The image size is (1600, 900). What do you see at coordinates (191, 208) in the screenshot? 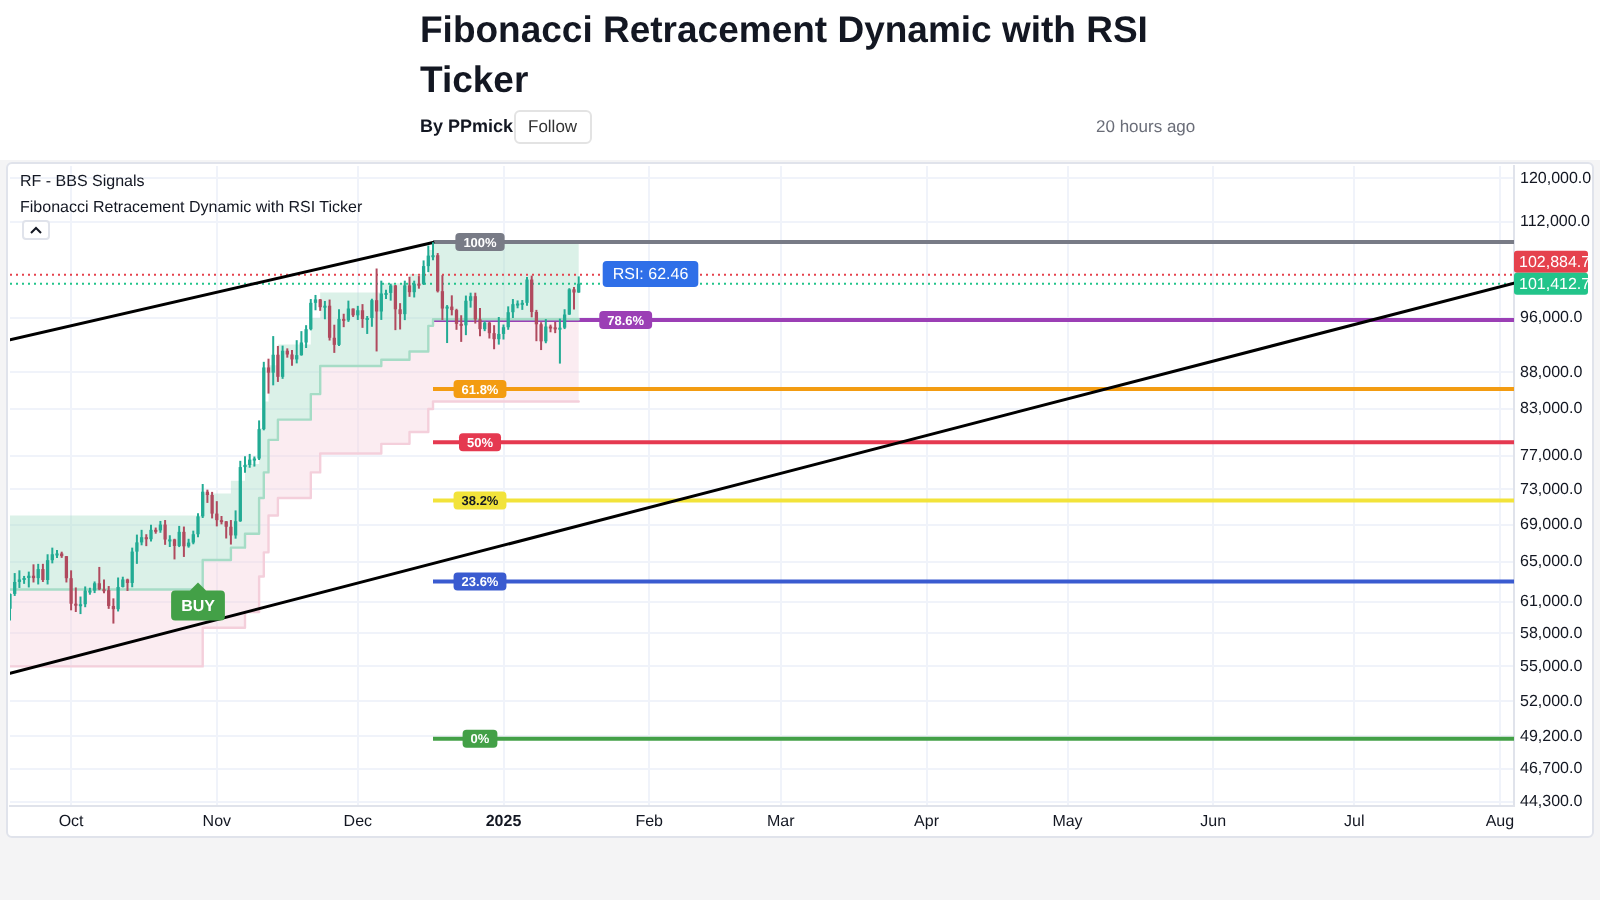
I see `annotation: Fibonacci Retracement Dynamic with RSI Ticker` at bounding box center [191, 208].